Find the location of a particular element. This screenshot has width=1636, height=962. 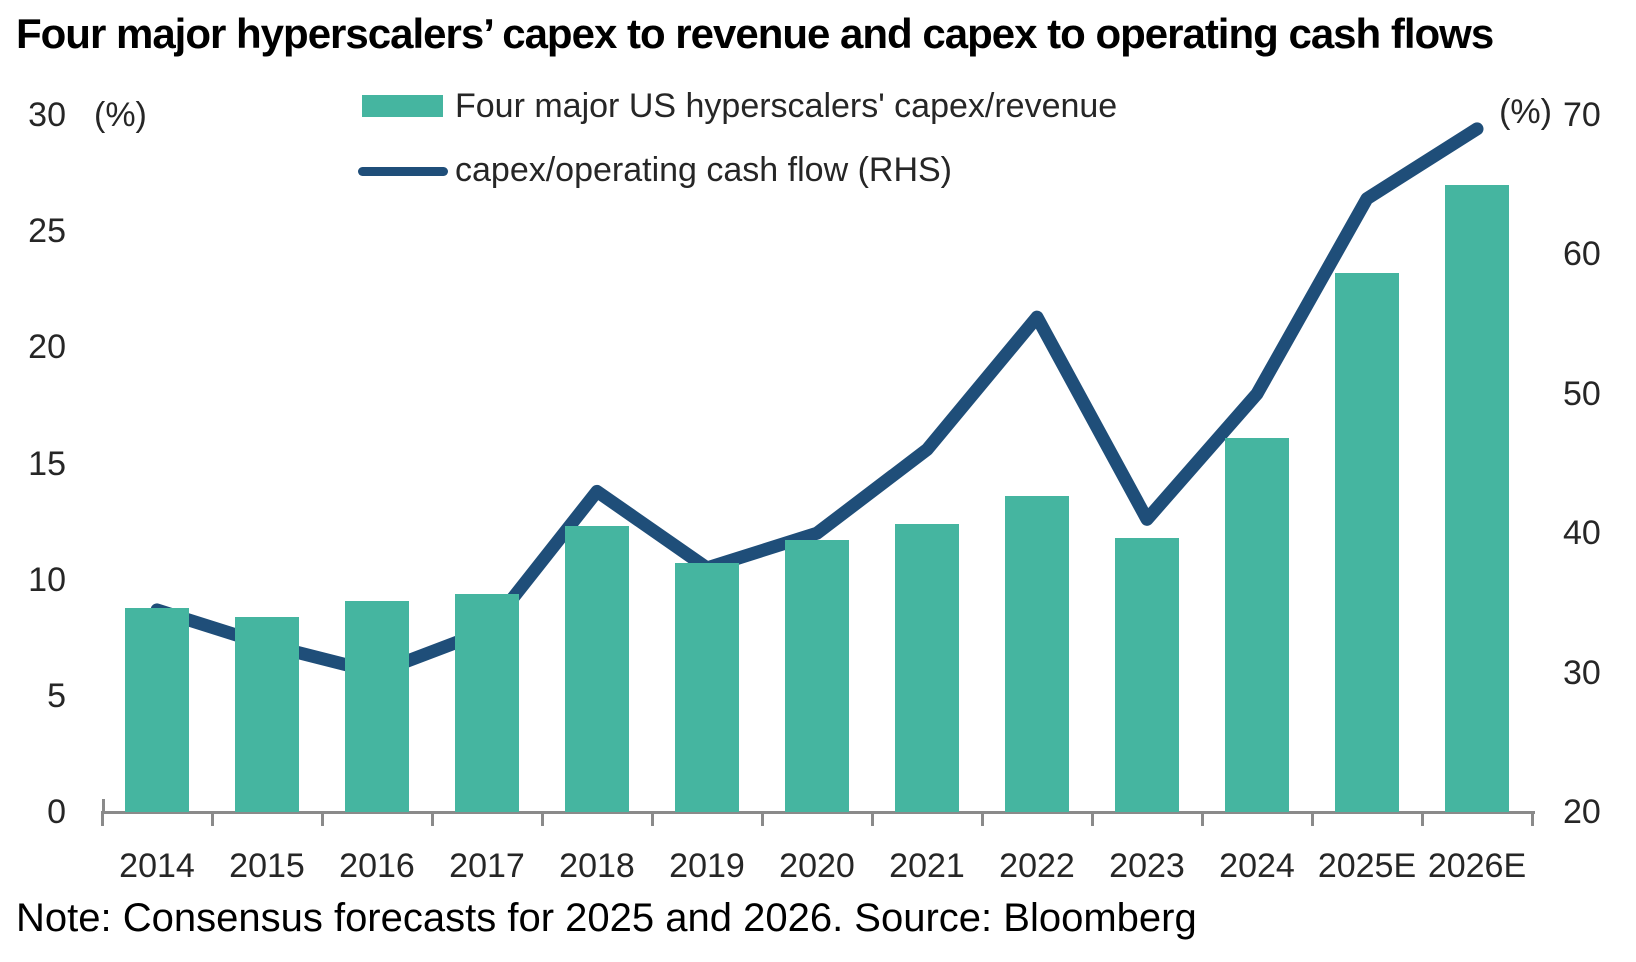

bar-2023 is located at coordinates (1147, 674).